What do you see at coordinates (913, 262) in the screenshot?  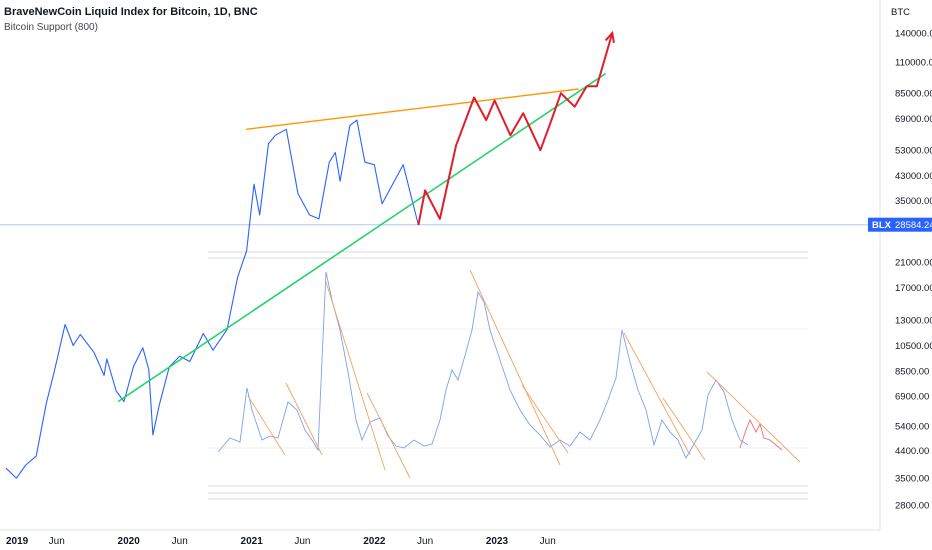 I see `y-tick-label: 21000.00` at bounding box center [913, 262].